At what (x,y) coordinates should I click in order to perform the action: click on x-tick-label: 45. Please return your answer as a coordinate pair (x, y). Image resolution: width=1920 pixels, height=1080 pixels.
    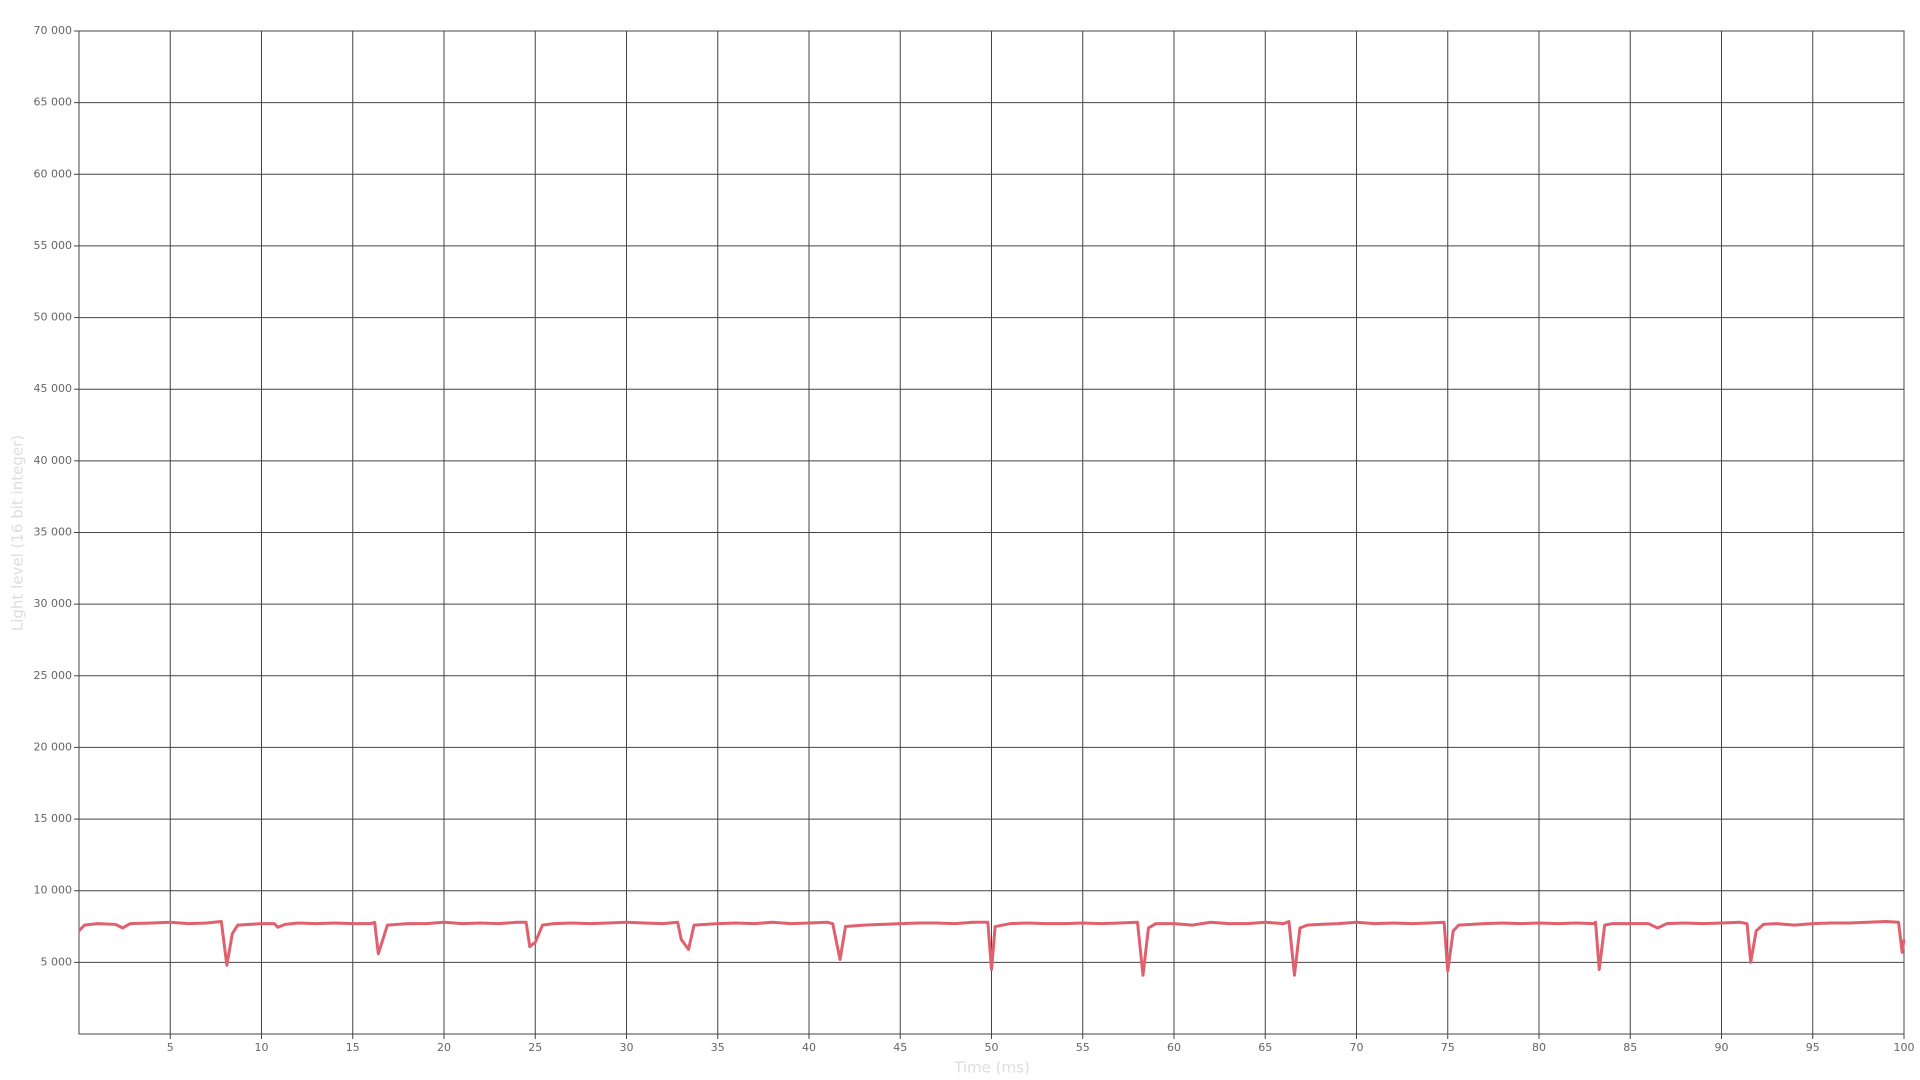
    Looking at the image, I should click on (900, 1047).